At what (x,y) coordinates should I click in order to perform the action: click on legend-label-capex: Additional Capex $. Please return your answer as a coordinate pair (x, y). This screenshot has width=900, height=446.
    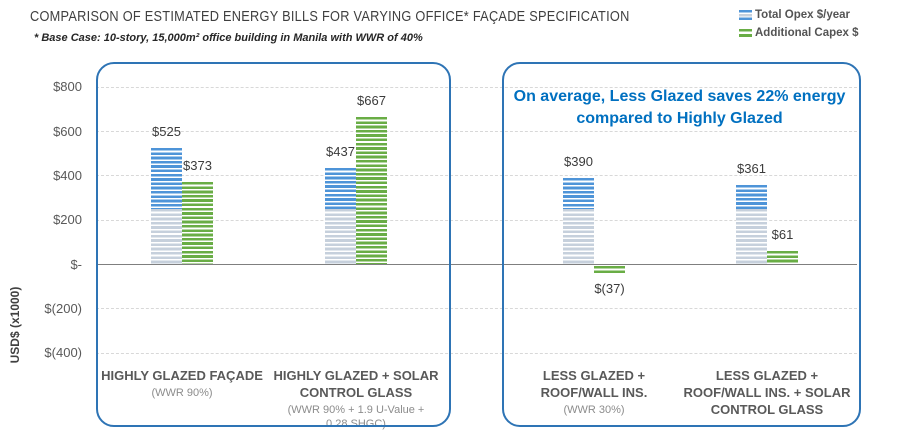
    Looking at the image, I should click on (807, 33).